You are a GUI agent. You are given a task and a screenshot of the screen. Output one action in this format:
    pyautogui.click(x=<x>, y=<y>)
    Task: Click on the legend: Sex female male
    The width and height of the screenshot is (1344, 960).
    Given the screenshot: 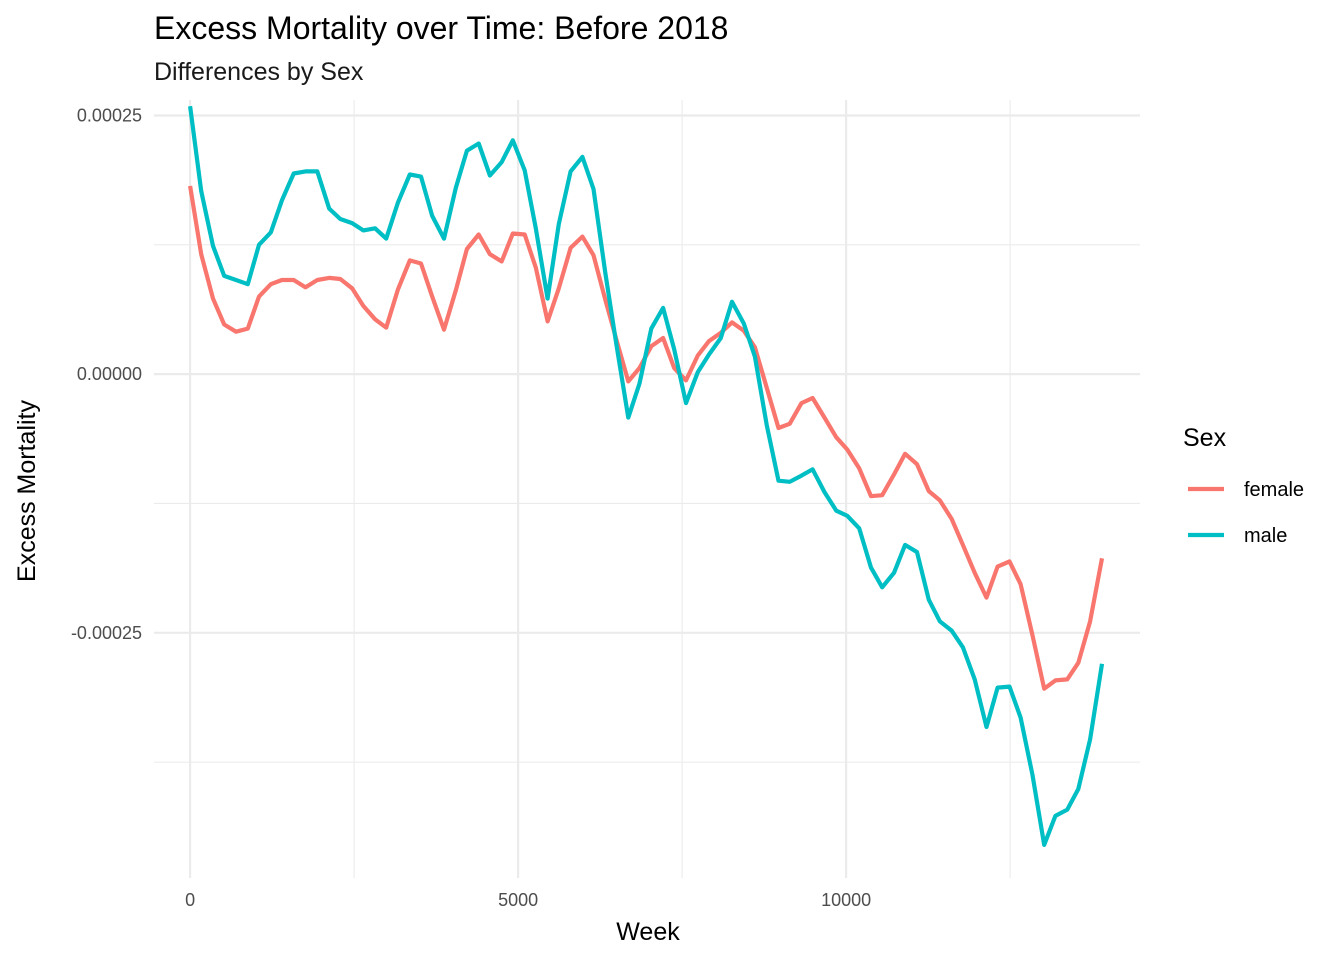 What is the action you would take?
    pyautogui.click(x=1243, y=485)
    